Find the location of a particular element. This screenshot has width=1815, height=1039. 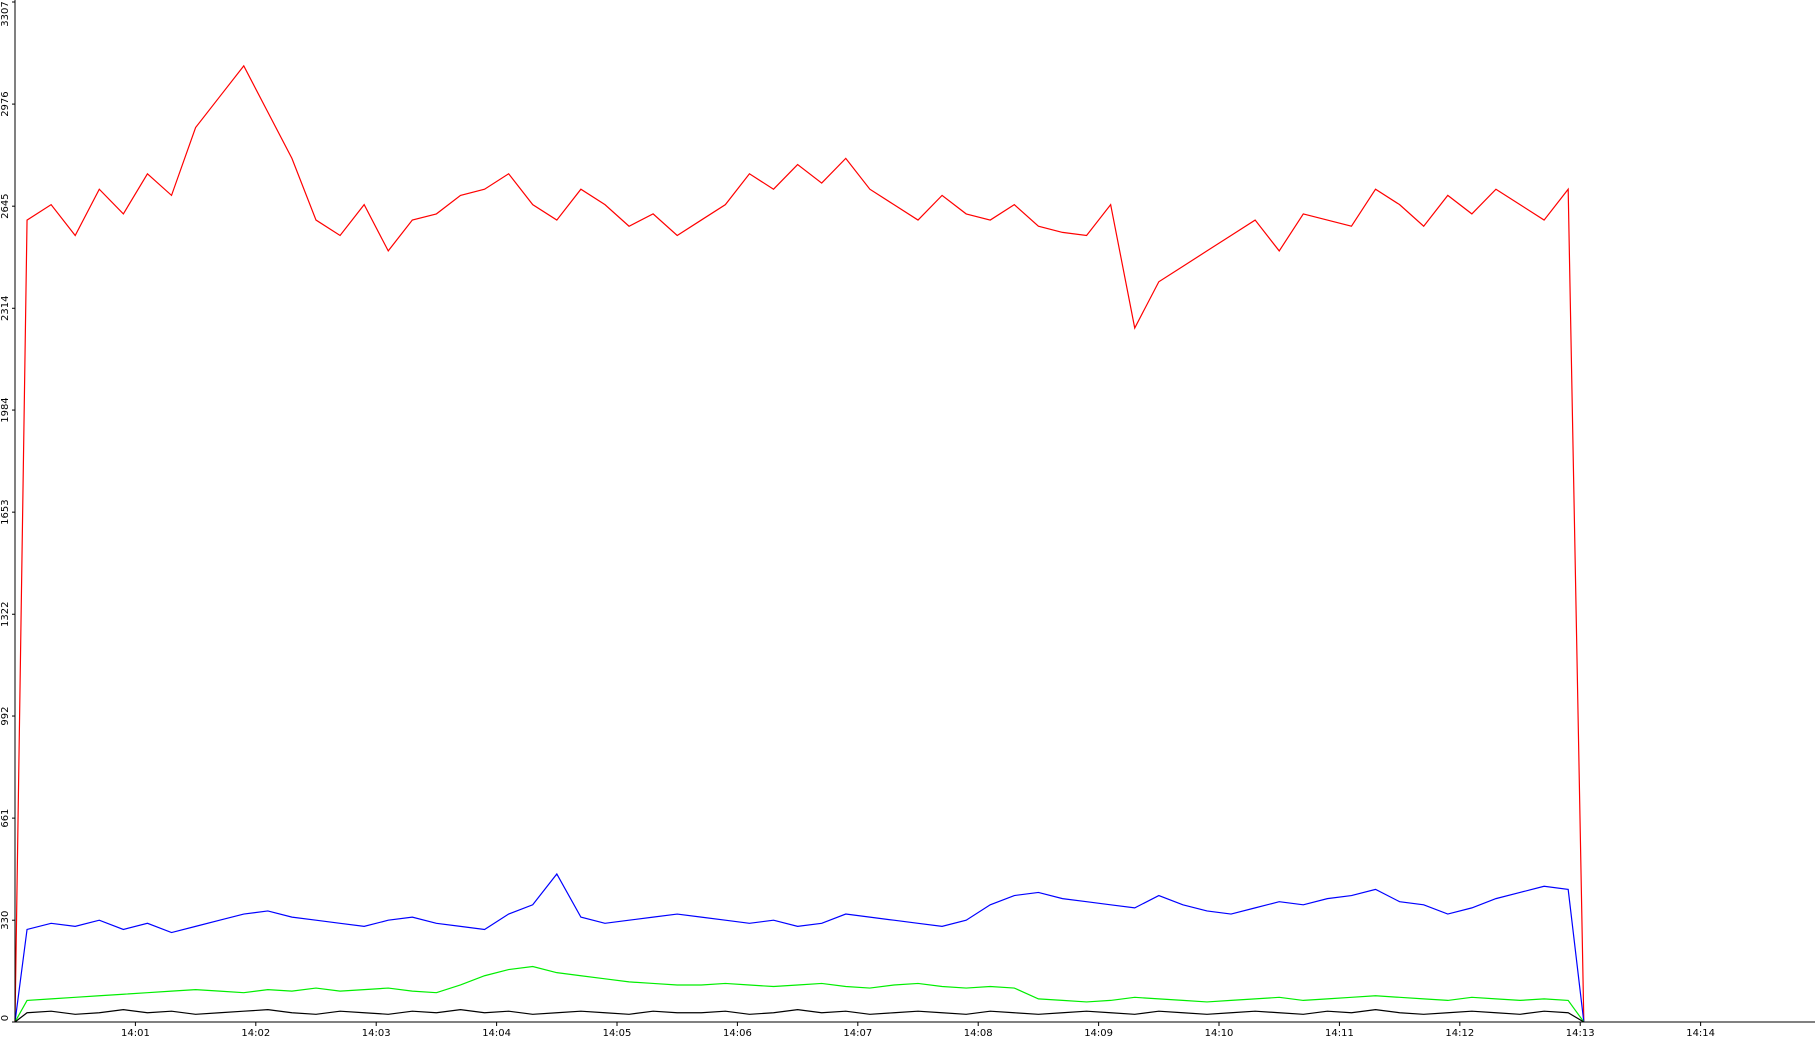

x-tick-label: 14:07 is located at coordinates (857, 1033).